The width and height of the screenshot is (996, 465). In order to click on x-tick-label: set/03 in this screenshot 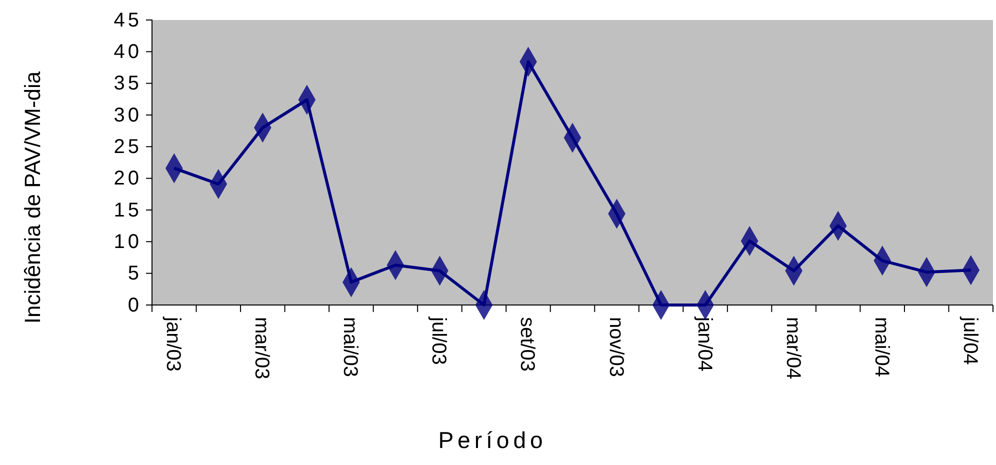, I will do `click(527, 344)`.